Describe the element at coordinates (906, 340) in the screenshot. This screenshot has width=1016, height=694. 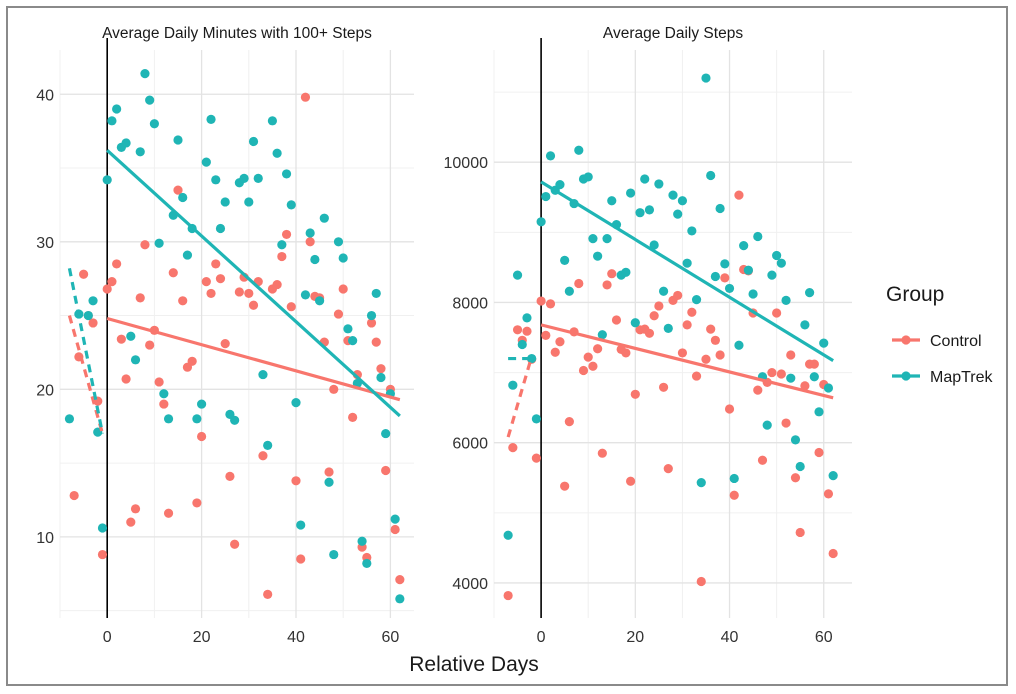
I see `legend-key-point` at that location.